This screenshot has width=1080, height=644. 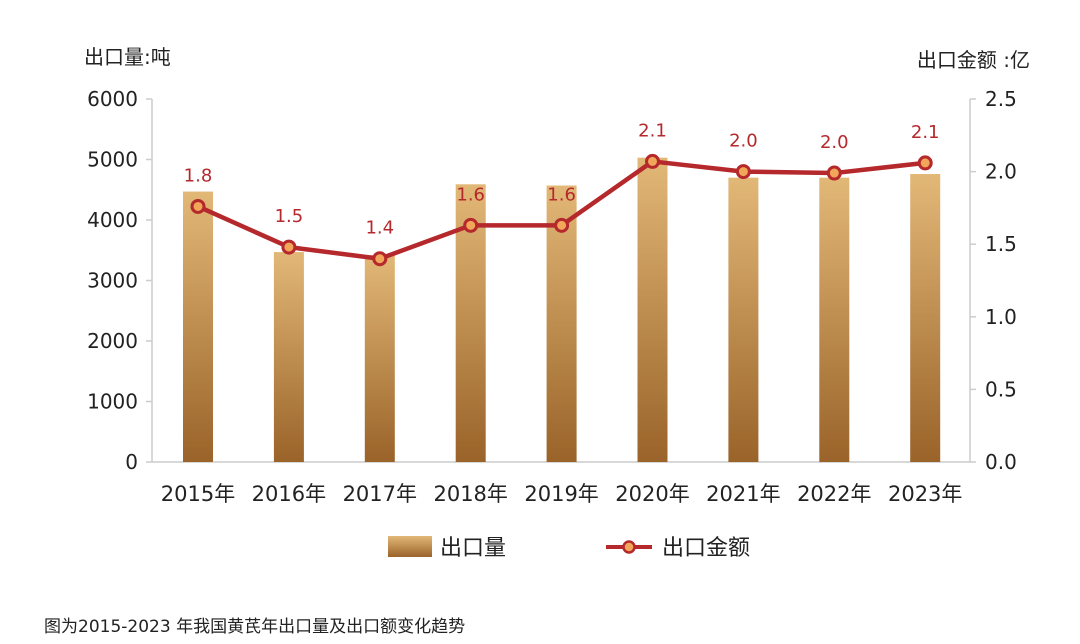 I want to click on right-tick-label: 0.0, so click(x=1001, y=462).